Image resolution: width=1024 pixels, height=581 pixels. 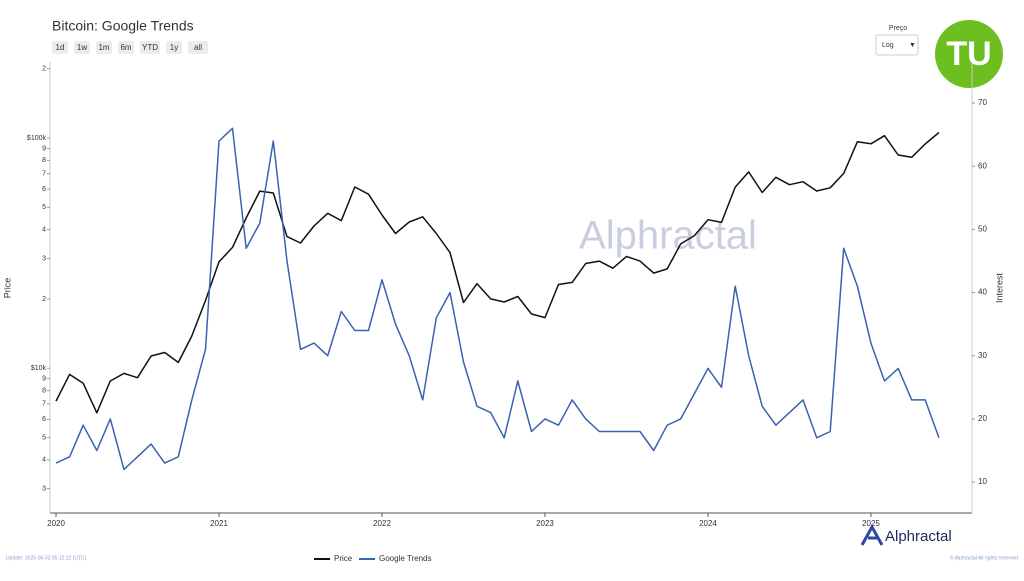 What do you see at coordinates (982, 481) in the screenshot?
I see `y2-tick-label: 10` at bounding box center [982, 481].